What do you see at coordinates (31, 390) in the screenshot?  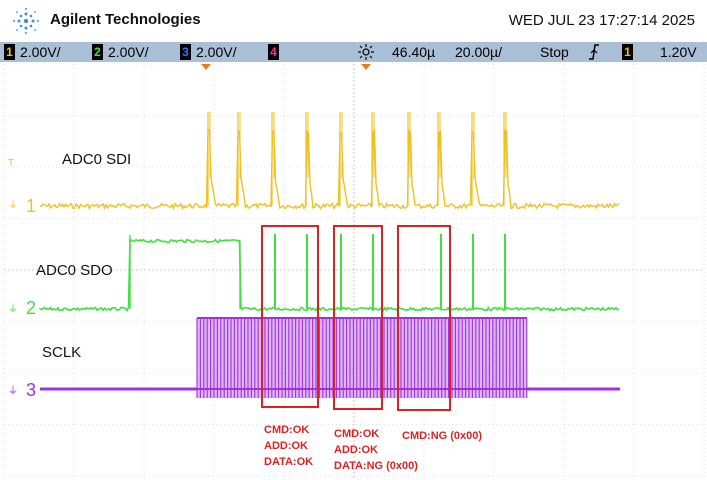 I see `ch3-marker: 3` at bounding box center [31, 390].